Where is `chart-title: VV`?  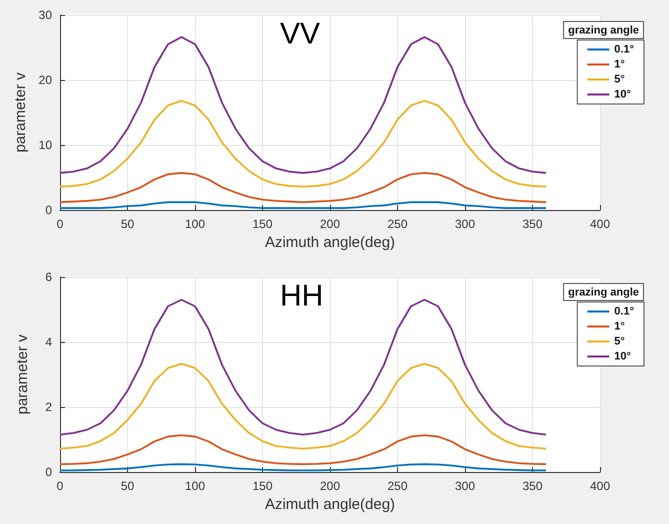 chart-title: VV is located at coordinates (300, 34).